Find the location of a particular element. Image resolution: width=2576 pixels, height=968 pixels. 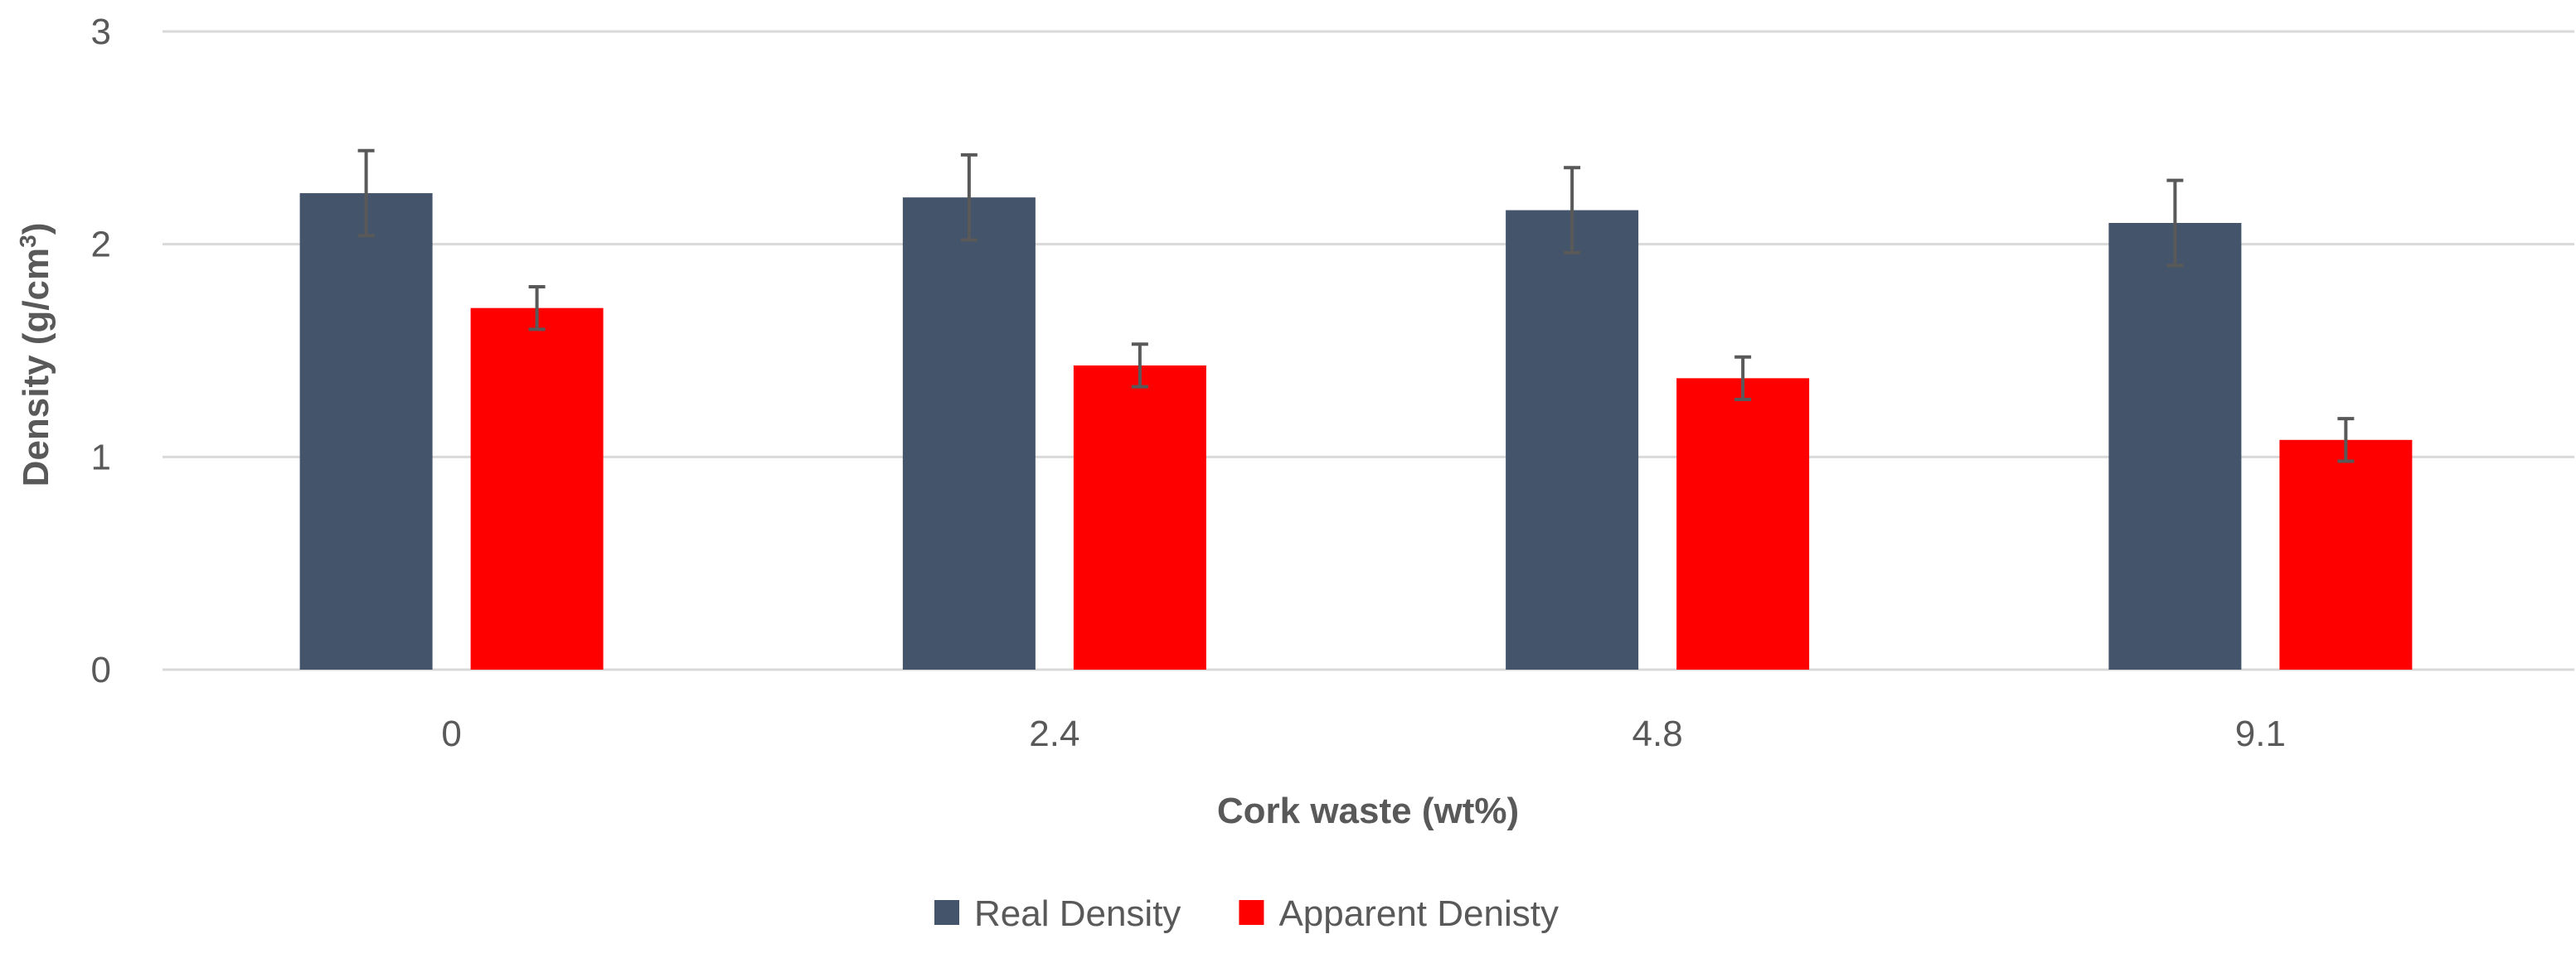

y-axis-title-suffix: ) is located at coordinates (36, 229).